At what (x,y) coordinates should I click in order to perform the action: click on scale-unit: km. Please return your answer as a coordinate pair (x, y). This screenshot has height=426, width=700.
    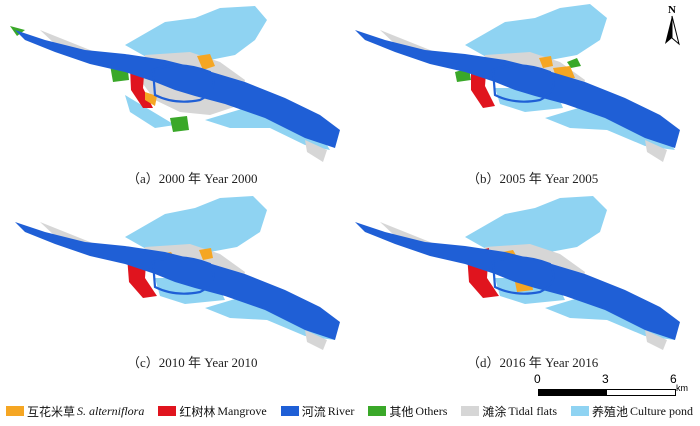
    Looking at the image, I should click on (682, 388).